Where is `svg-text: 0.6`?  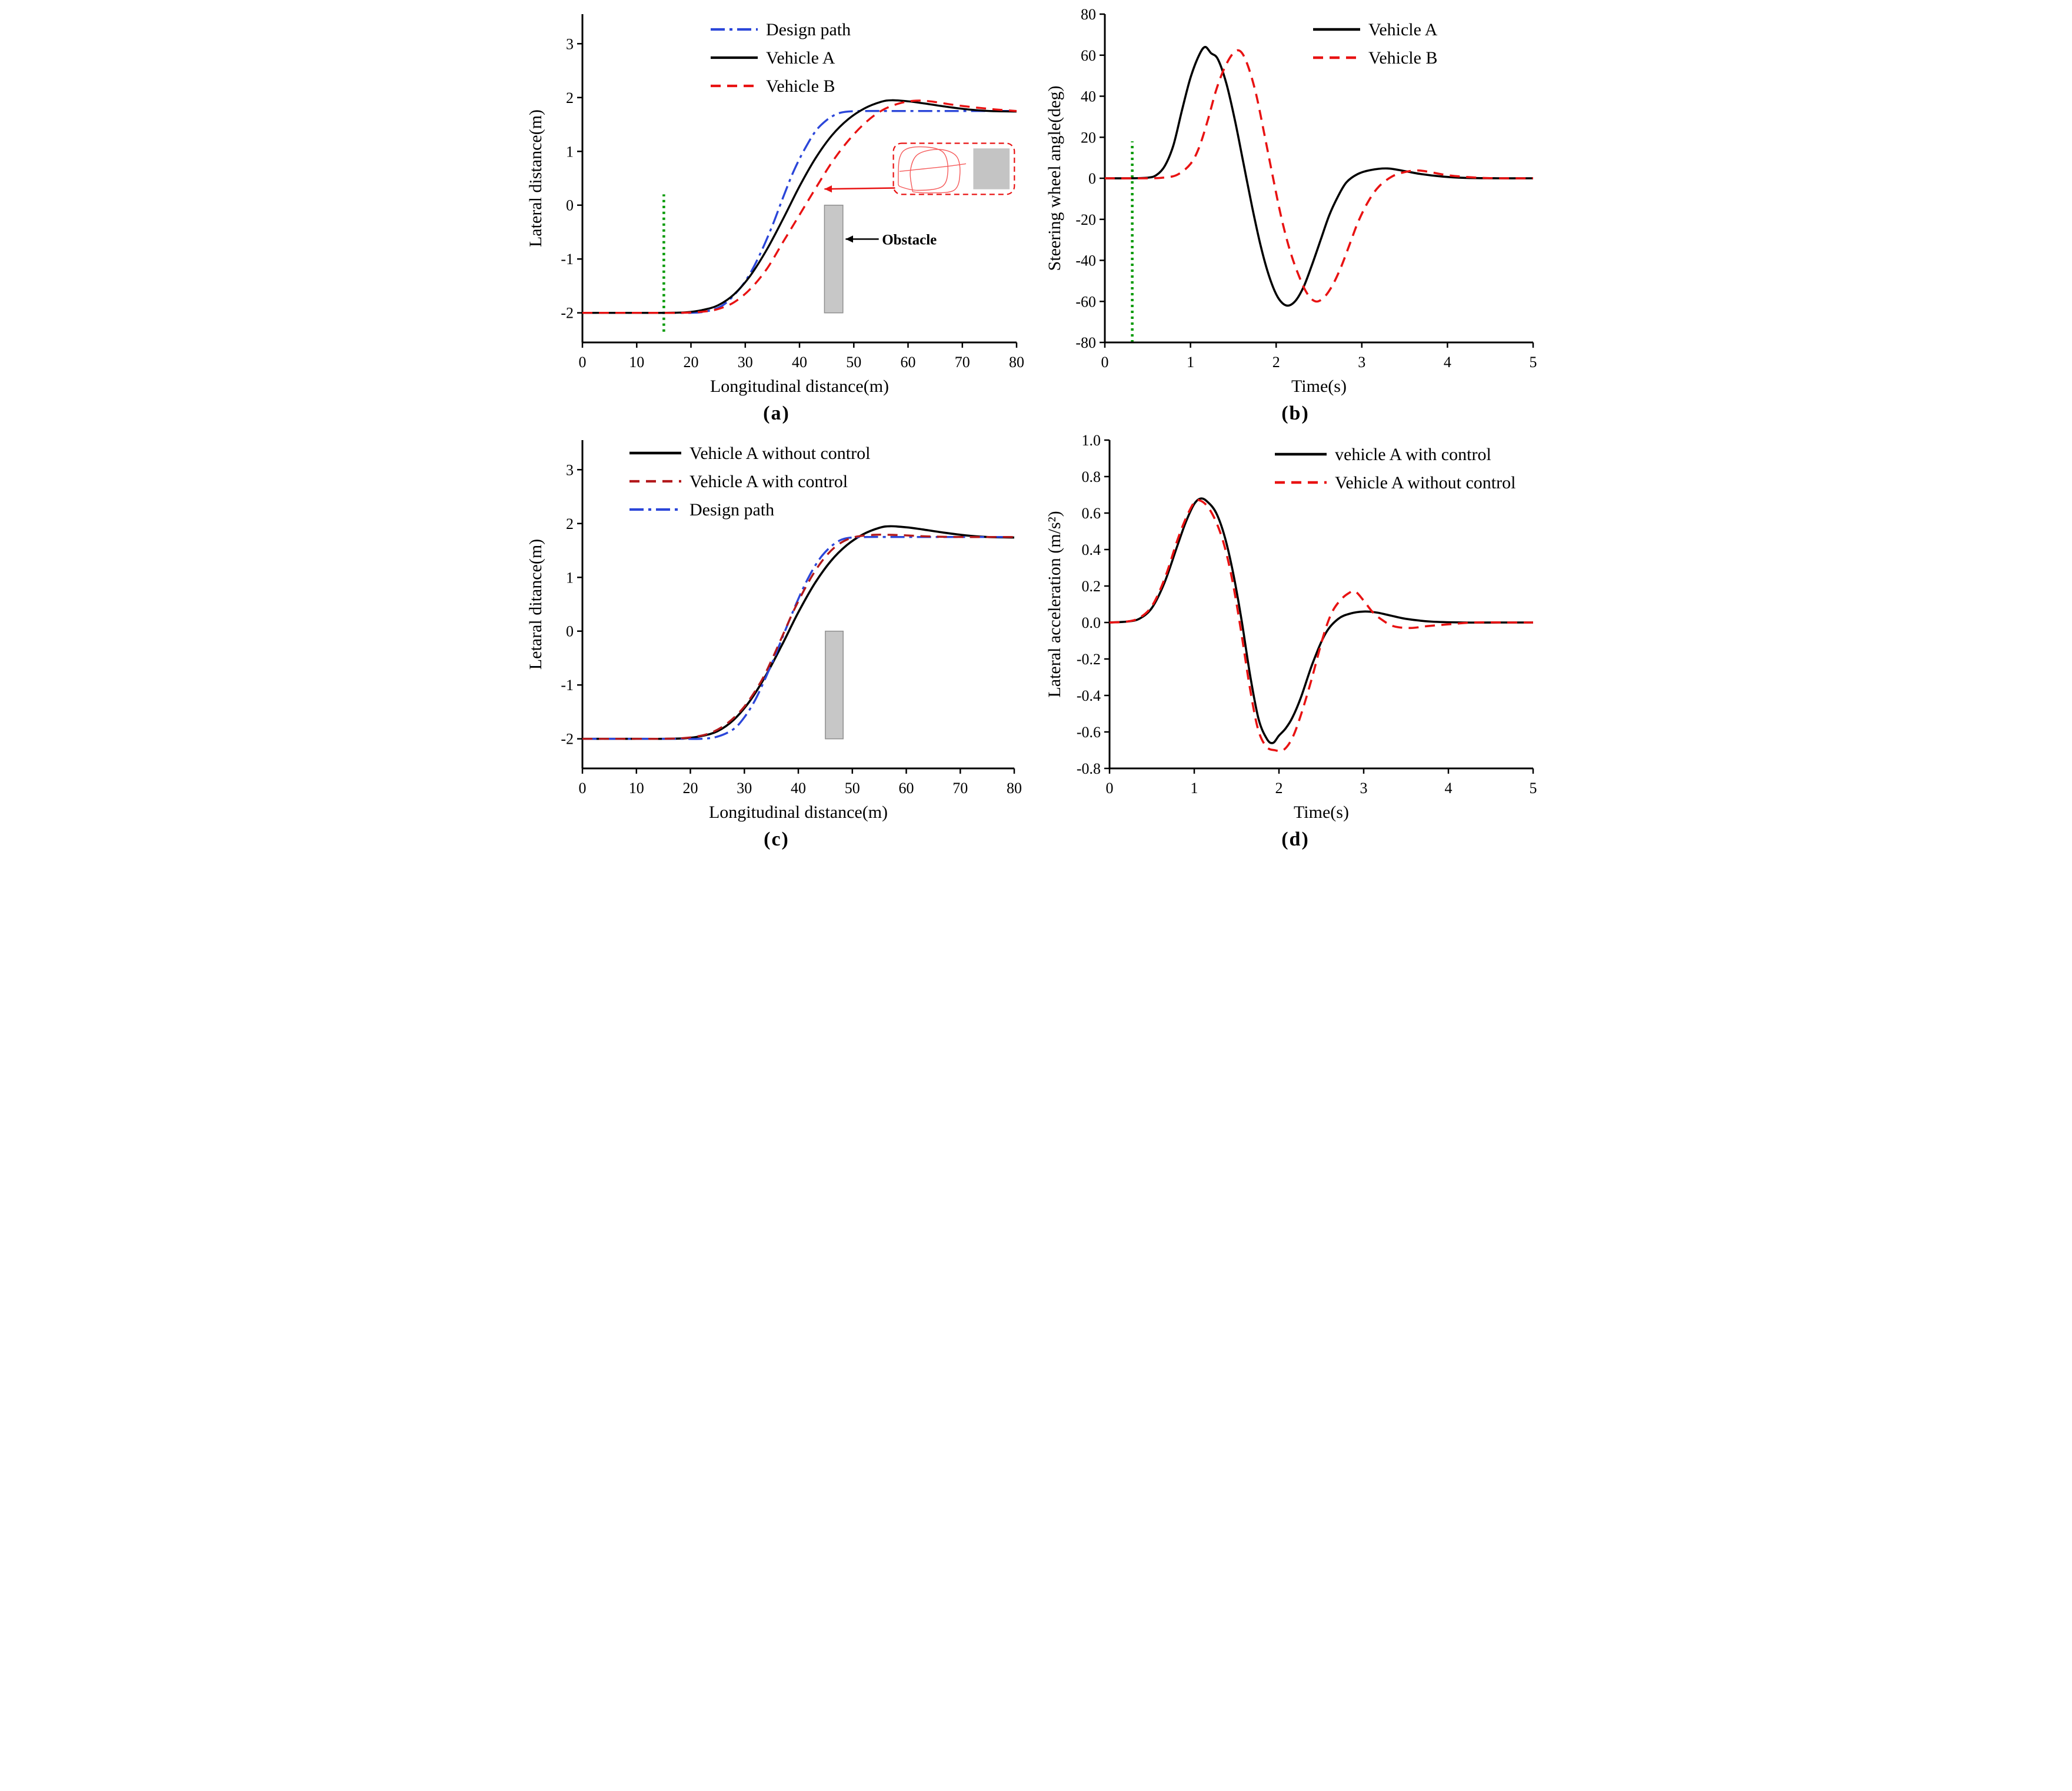
svg-text: 0.6 is located at coordinates (1091, 513).